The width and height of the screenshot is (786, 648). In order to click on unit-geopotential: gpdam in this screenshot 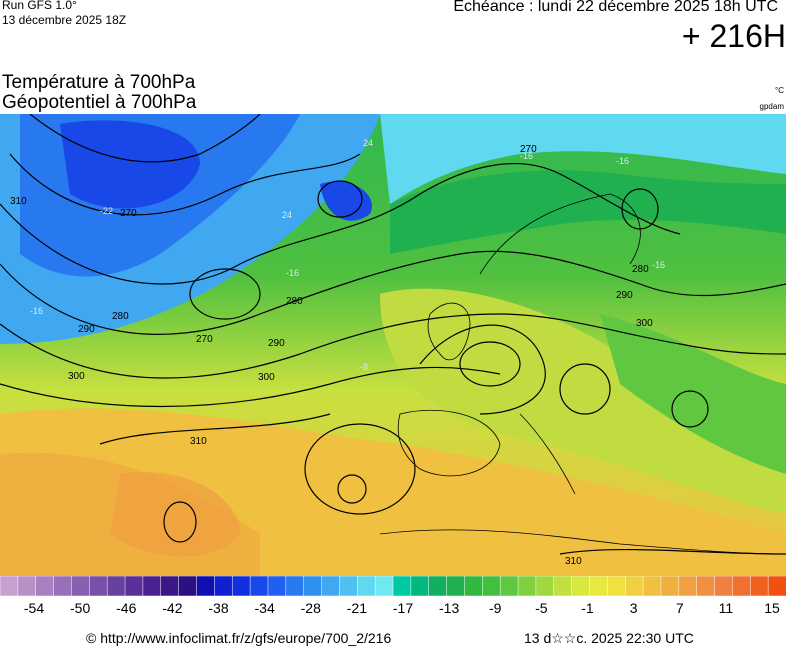, I will do `click(771, 106)`.